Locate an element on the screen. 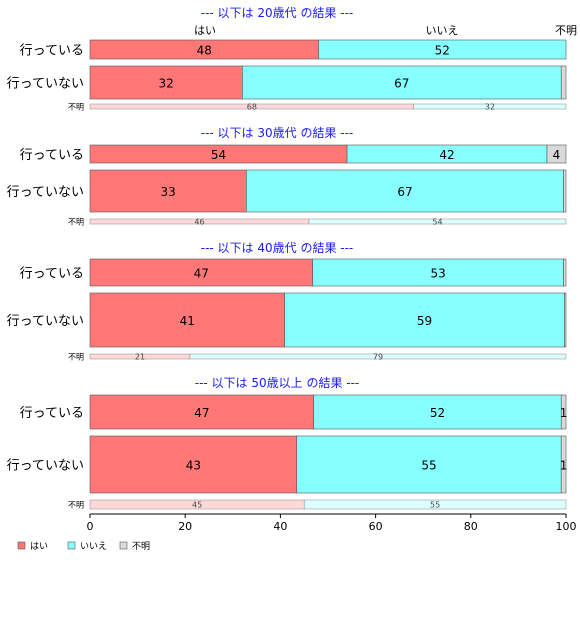 The height and width of the screenshot is (640, 580). bar-value-label: 43 is located at coordinates (193, 466).